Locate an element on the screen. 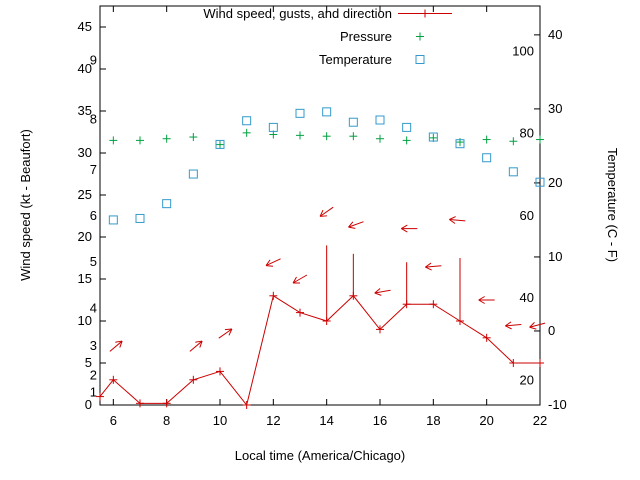 Image resolution: width=640 pixels, height=480 pixels. legend-label-pressure: Pressure is located at coordinates (366, 36).